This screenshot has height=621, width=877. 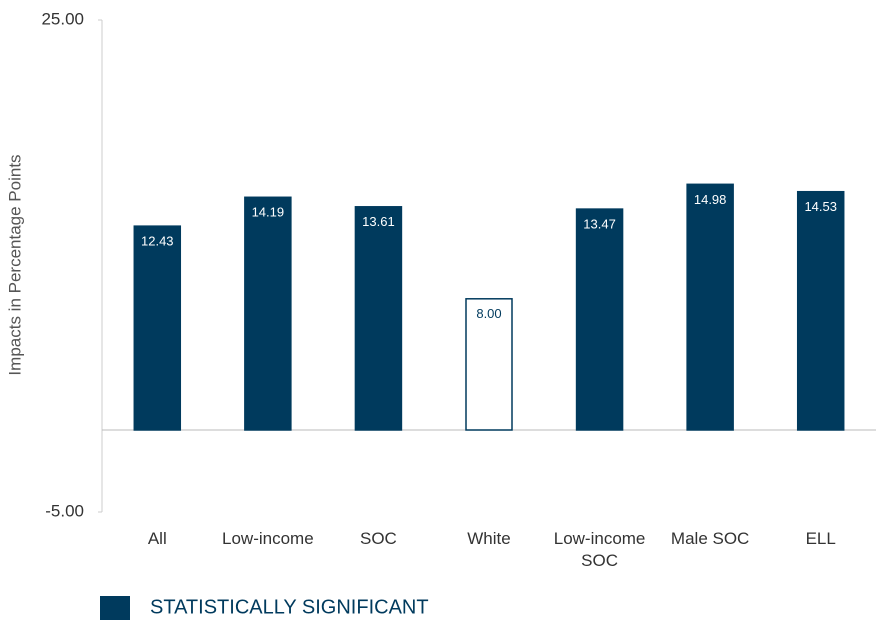 What do you see at coordinates (599, 549) in the screenshot?
I see `x-tick-label: Low-income SOC` at bounding box center [599, 549].